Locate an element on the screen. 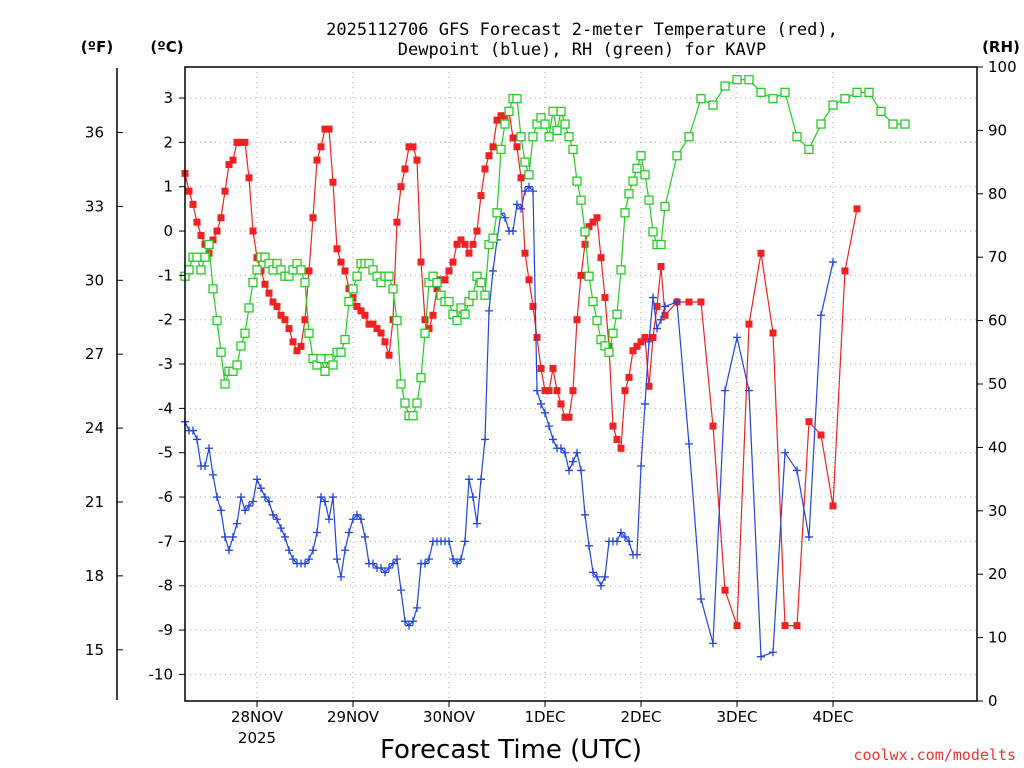 This screenshot has height=768, width=1024. celsius-tick-label: 2 is located at coordinates (168, 142).